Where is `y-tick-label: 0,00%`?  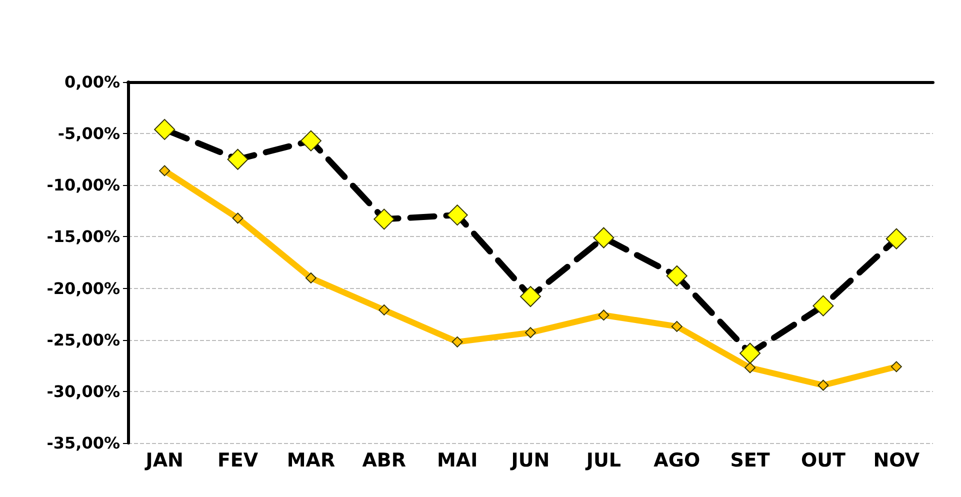 y-tick-label: 0,00% is located at coordinates (92, 82).